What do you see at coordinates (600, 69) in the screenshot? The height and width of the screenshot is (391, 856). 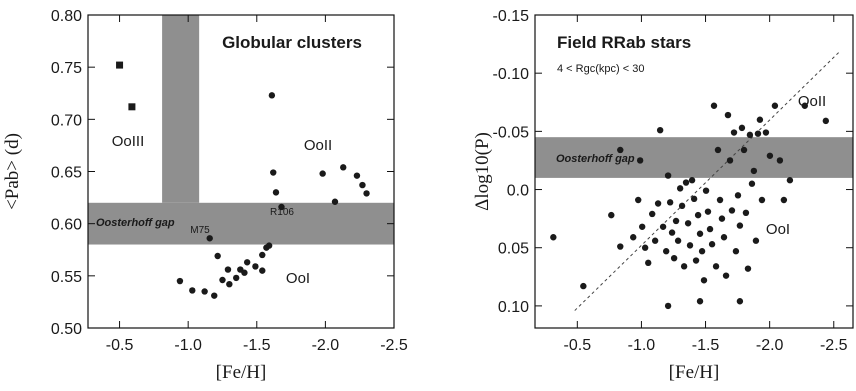 I see `panel-subtitle: 4 < Rgc(kpc) < 30` at bounding box center [600, 69].